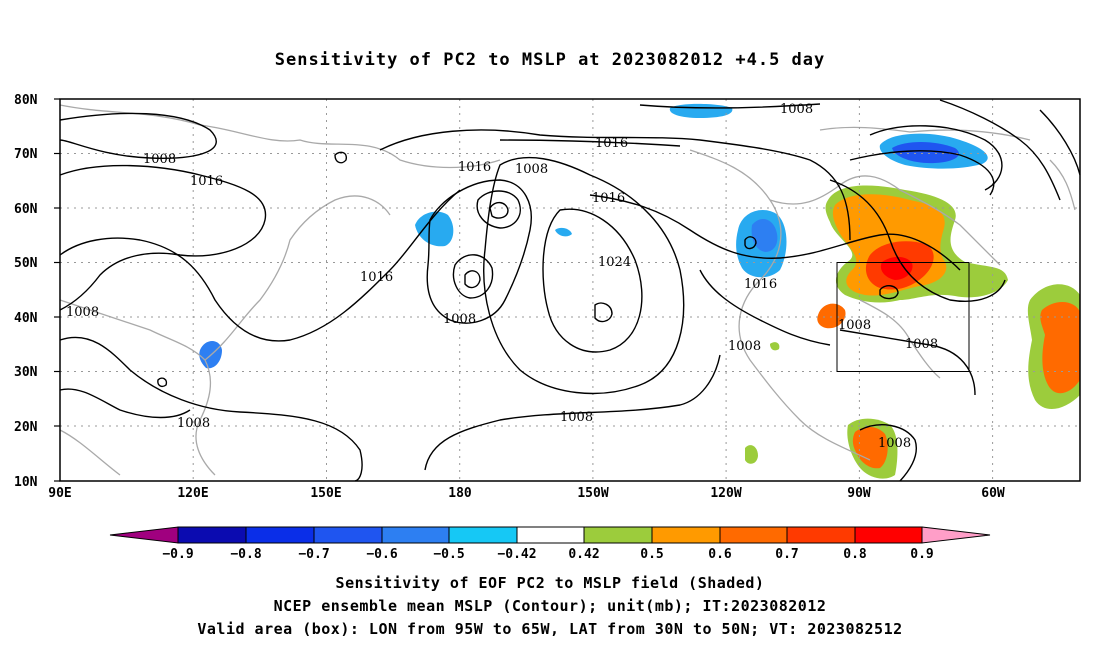 This screenshot has height=650, width=1100. What do you see at coordinates (144, 535) in the screenshot?
I see `colorbar-low-triangle` at bounding box center [144, 535].